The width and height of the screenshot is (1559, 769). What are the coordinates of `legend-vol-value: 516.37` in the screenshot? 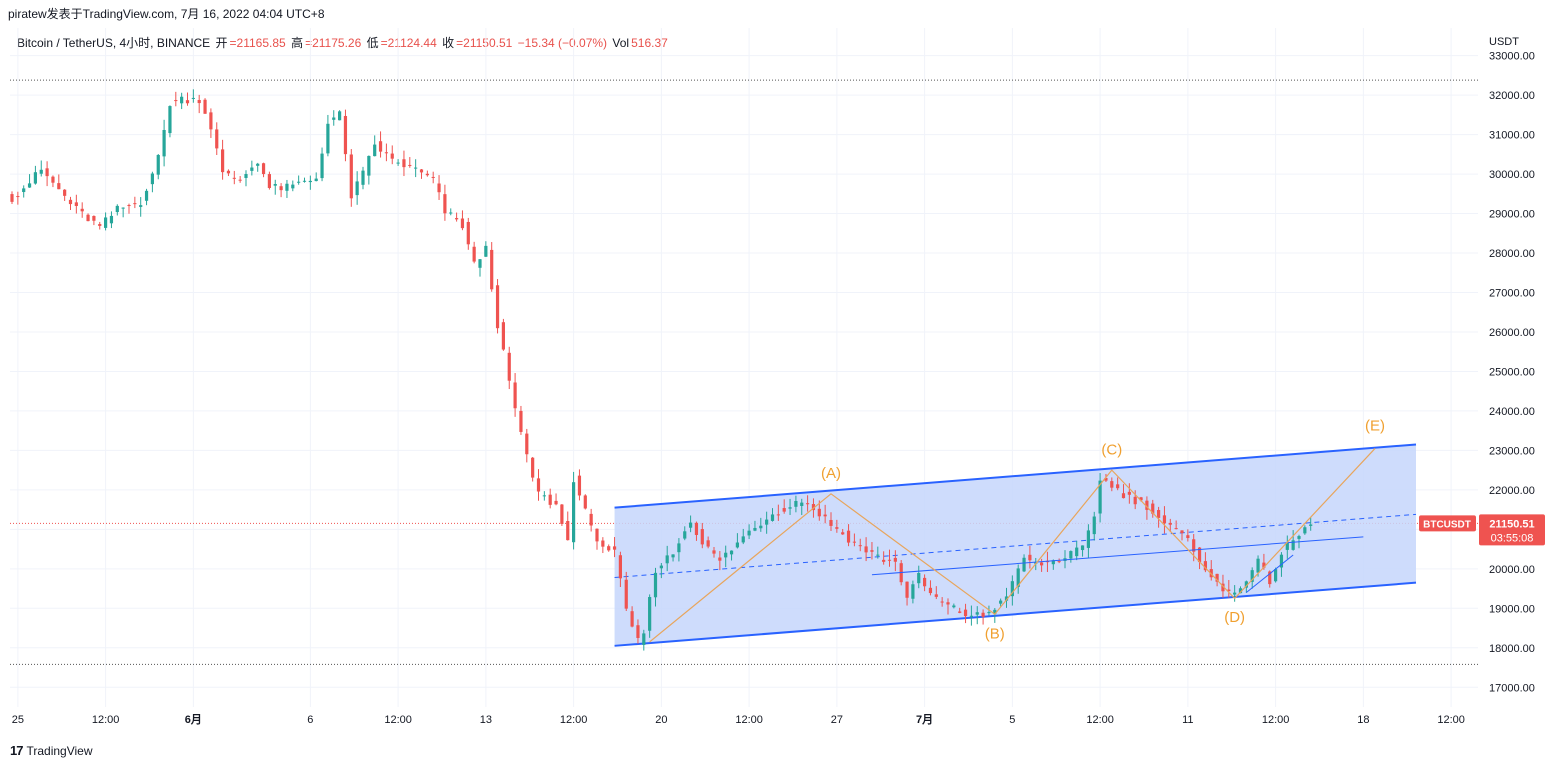 It's located at (649, 43).